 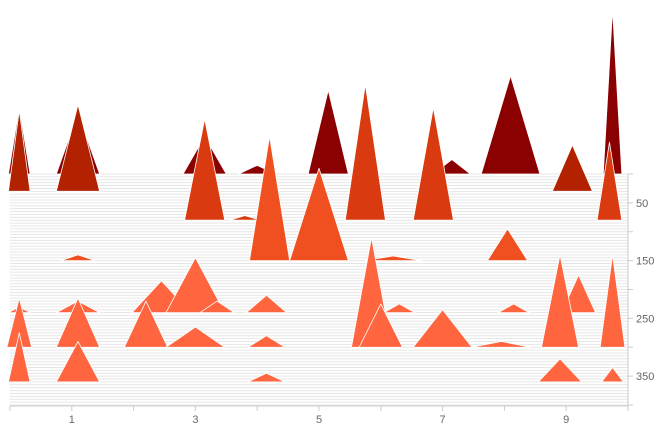 What do you see at coordinates (566, 420) in the screenshot?
I see `x-tick-label-4: 9` at bounding box center [566, 420].